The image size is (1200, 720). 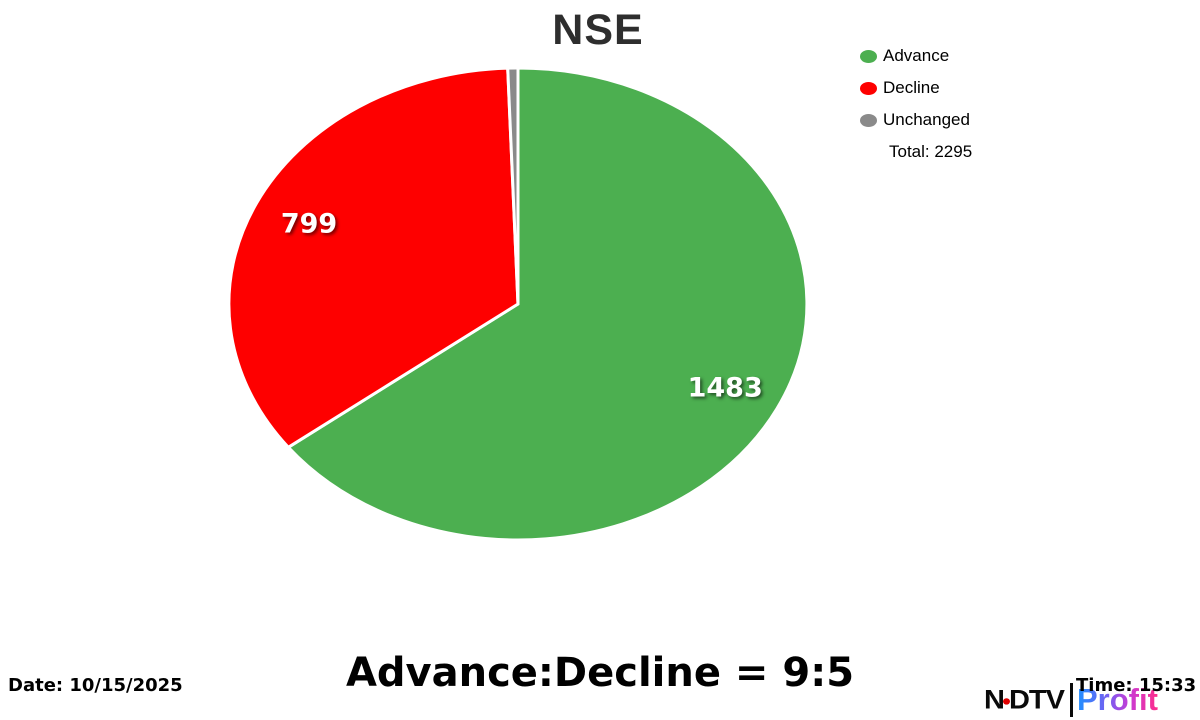 What do you see at coordinates (725, 388) in the screenshot?
I see `pie-value-label-advance: 1483` at bounding box center [725, 388].